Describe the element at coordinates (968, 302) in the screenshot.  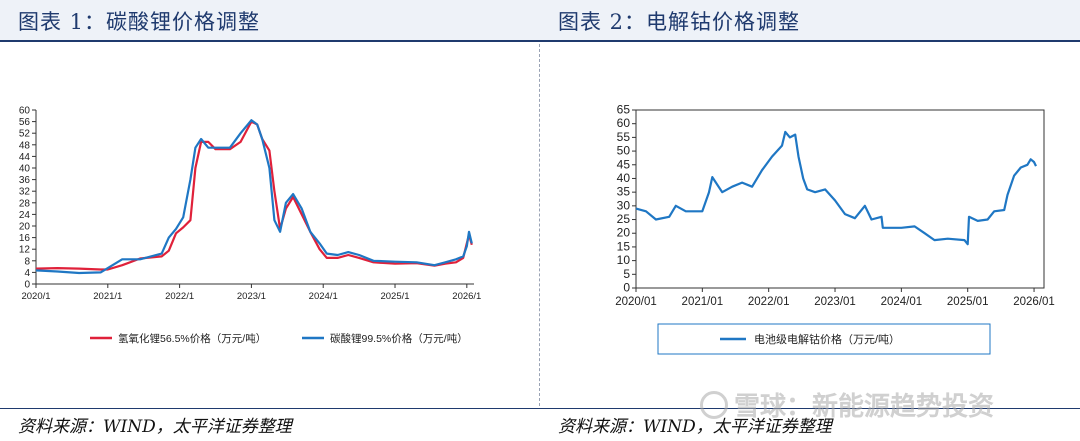
I see `x-tick-label: 2025/01` at that location.